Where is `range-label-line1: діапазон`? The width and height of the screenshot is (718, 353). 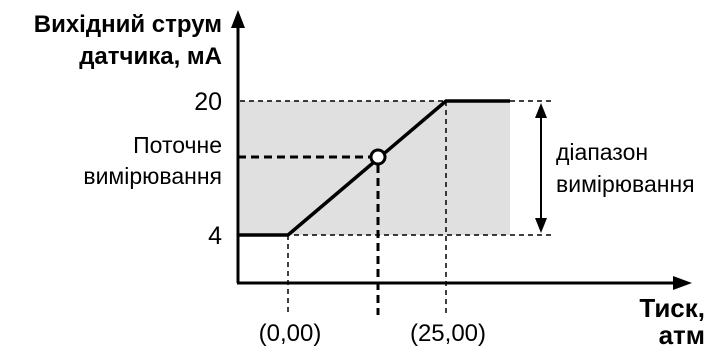
range-label-line1: діапазон is located at coordinates (602, 152).